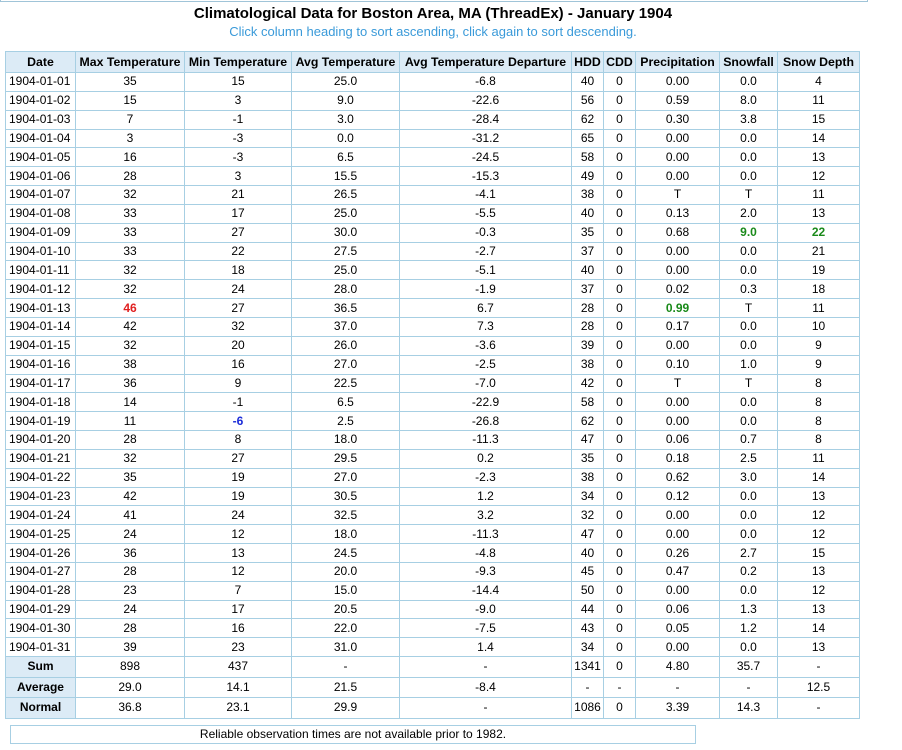 This screenshot has width=902, height=750. I want to click on cell-snow-depth: 12, so click(818, 176).